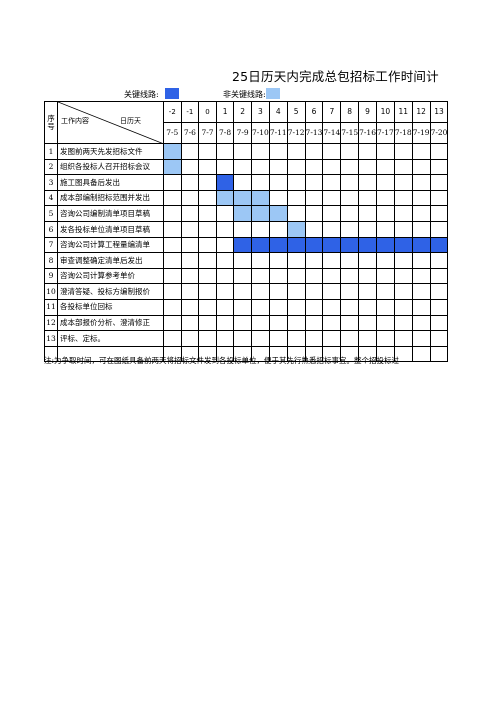  I want to click on legend-nonkey-label: 非关键线路:, so click(244, 94).